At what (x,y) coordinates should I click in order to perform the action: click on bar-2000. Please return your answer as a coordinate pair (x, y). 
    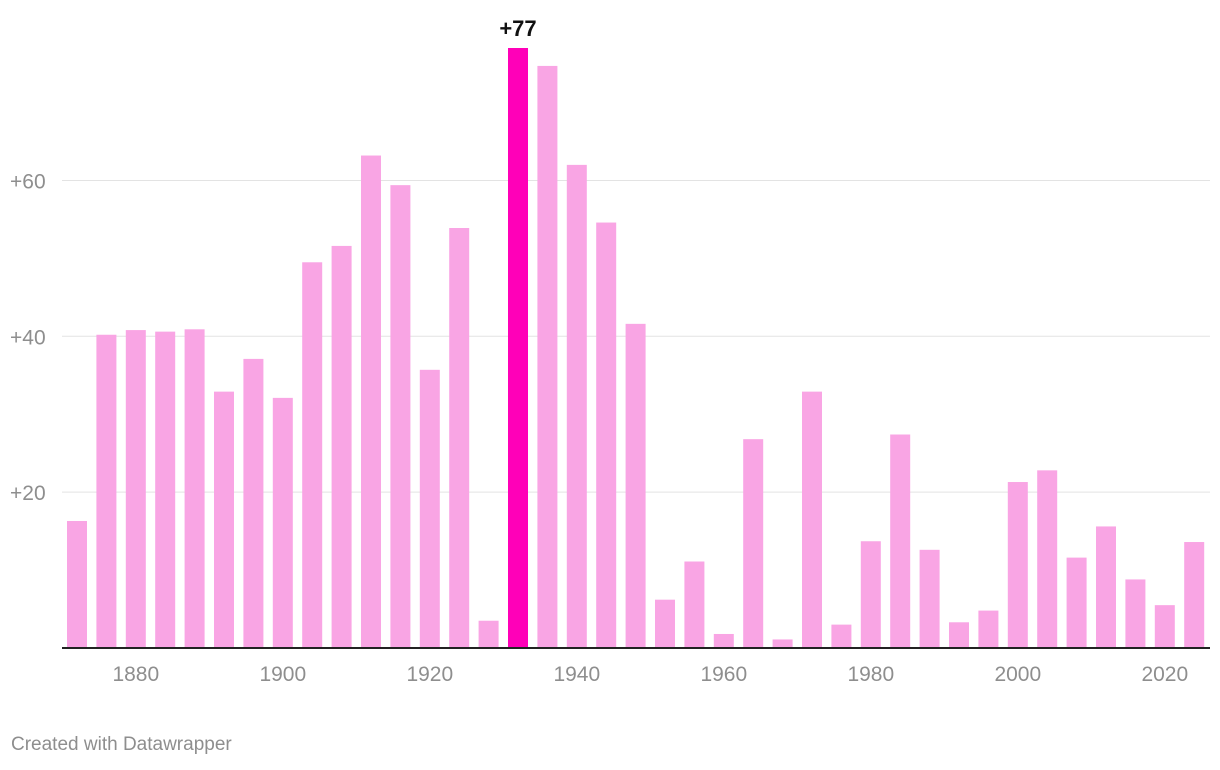
    Looking at the image, I should click on (1017, 565).